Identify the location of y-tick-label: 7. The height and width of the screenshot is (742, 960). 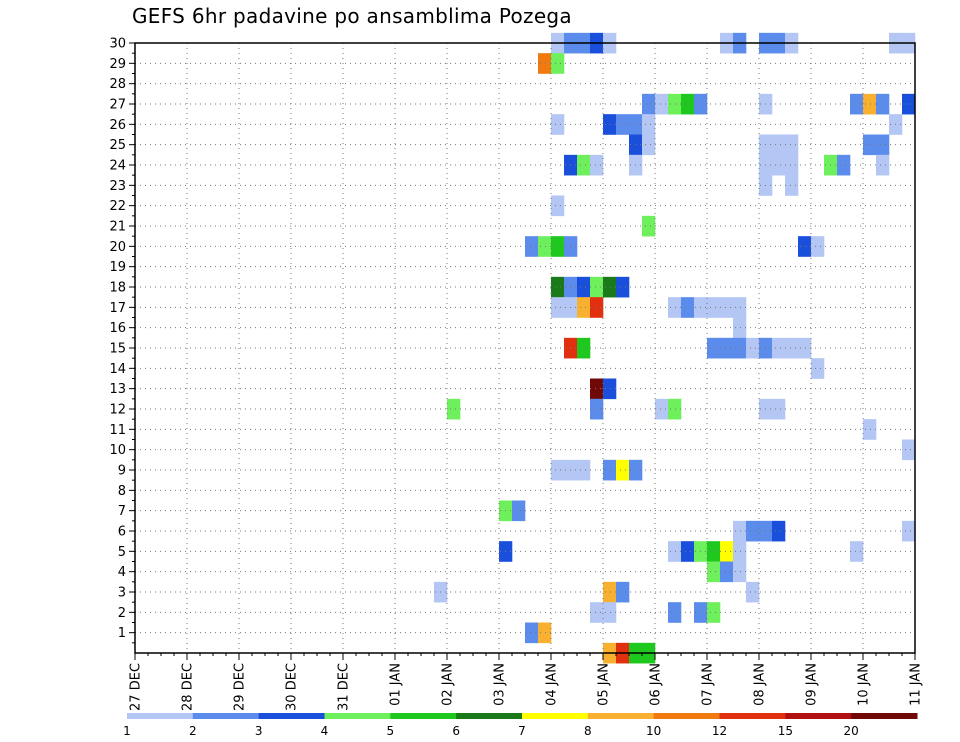
(122, 511).